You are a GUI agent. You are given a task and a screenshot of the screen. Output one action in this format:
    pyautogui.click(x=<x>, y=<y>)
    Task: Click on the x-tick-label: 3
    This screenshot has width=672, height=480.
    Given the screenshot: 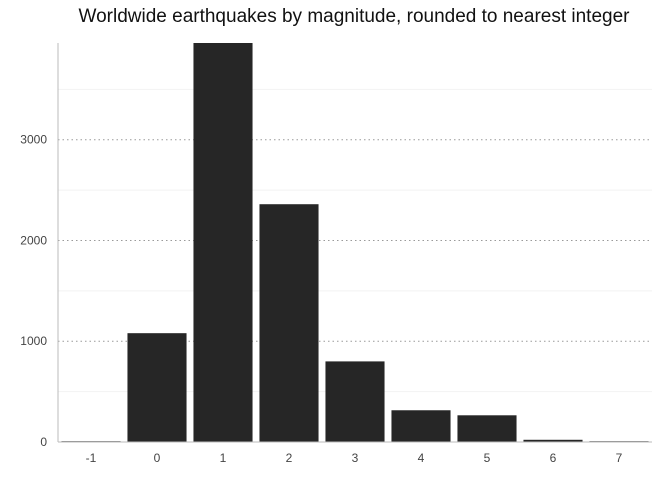 What is the action you would take?
    pyautogui.click(x=355, y=458)
    